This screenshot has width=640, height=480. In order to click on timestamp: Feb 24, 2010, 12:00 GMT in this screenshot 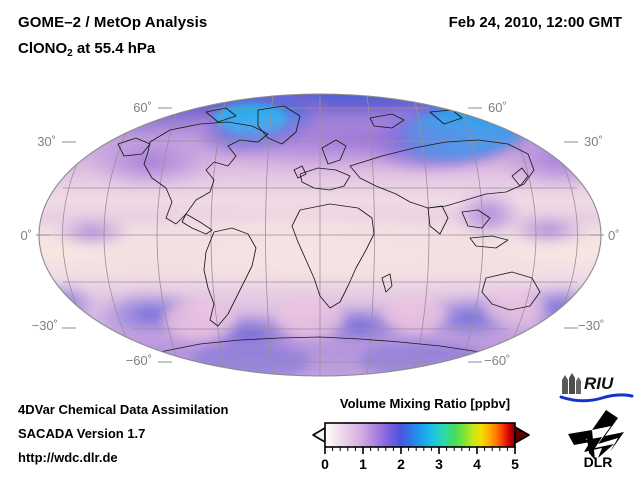, I will do `click(535, 22)`.